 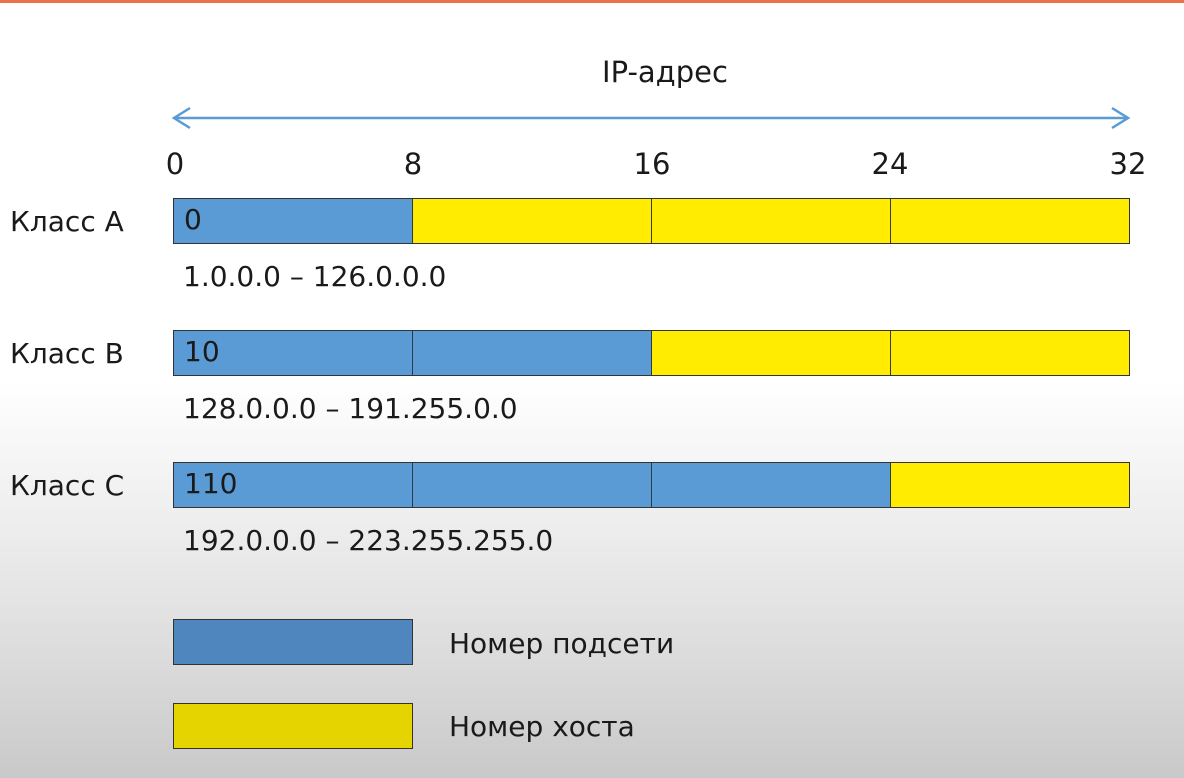 What do you see at coordinates (293, 353) in the screenshot?
I see `octet-1: 10` at bounding box center [293, 353].